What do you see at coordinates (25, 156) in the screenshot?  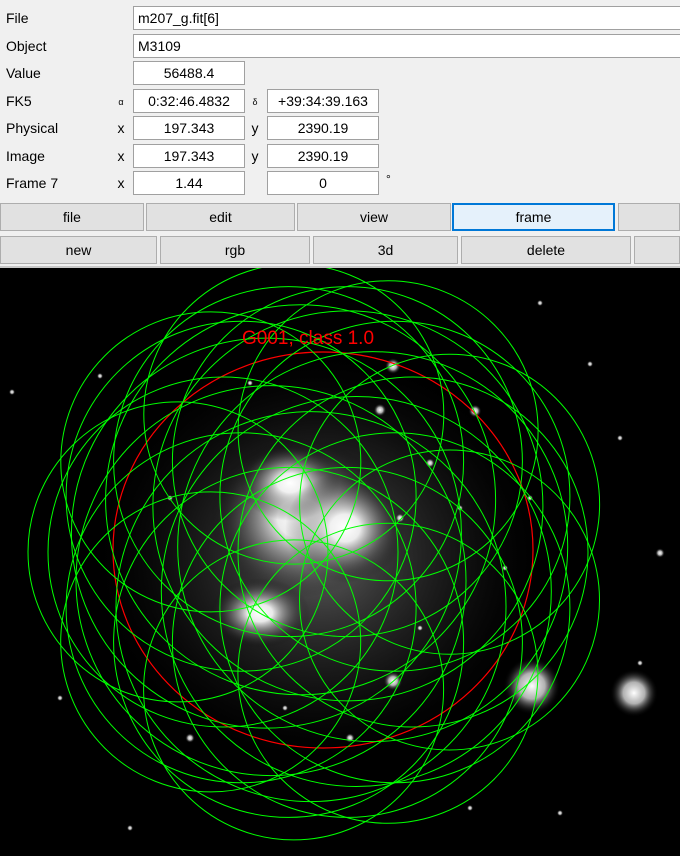 I see `image-label: Image` at bounding box center [25, 156].